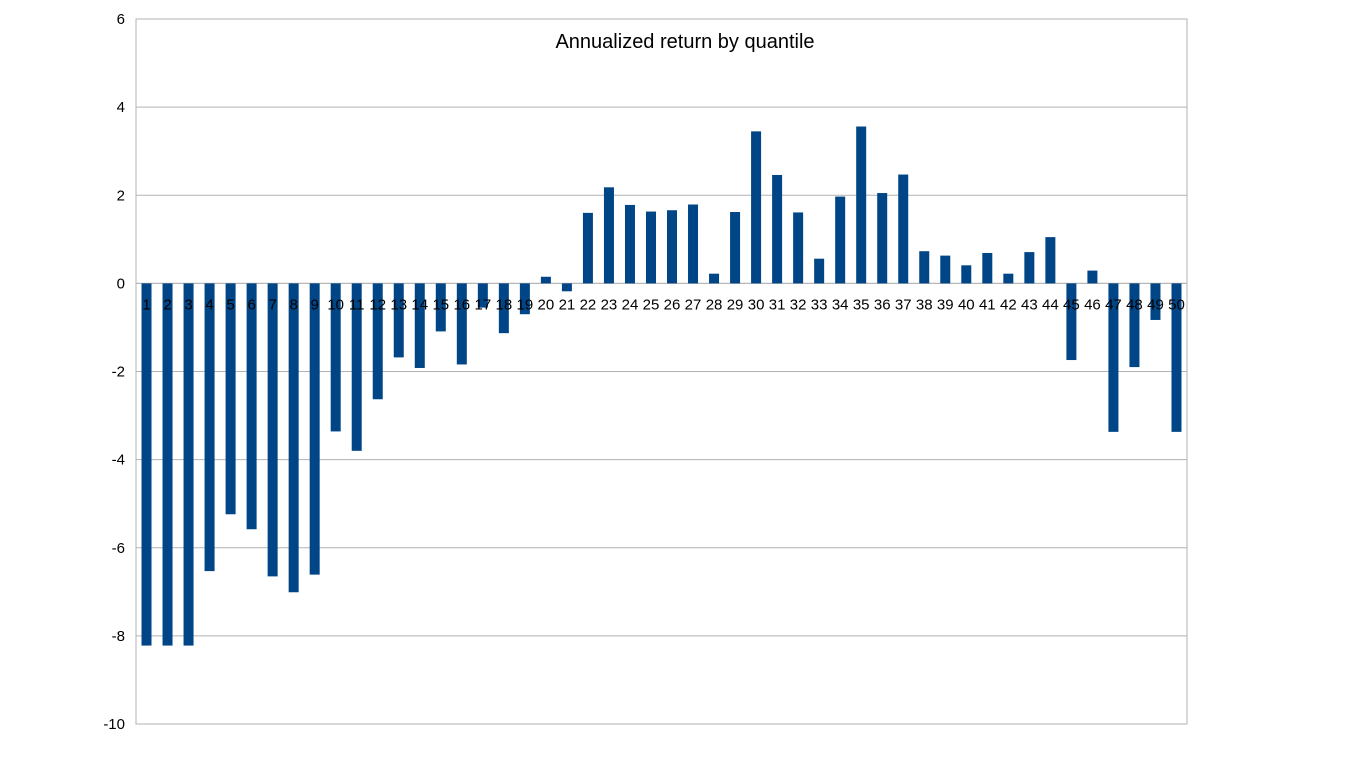 This screenshot has height=776, width=1371. What do you see at coordinates (440, 304) in the screenshot?
I see `x-tick-label: 15` at bounding box center [440, 304].